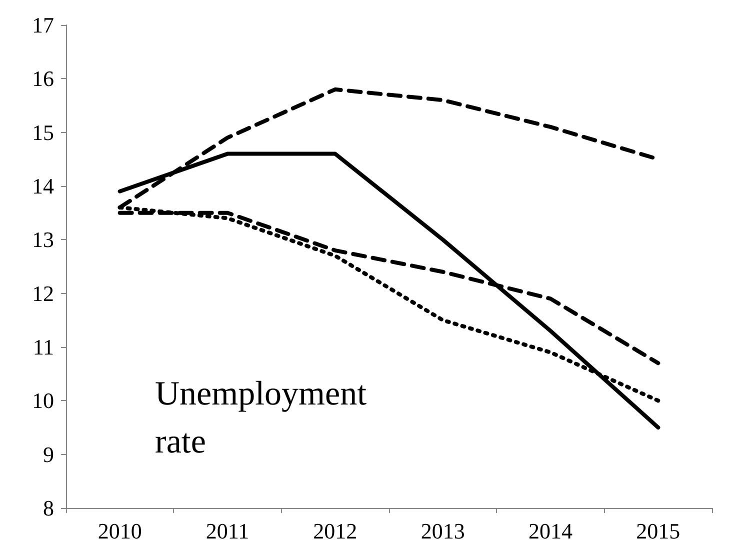 Image resolution: width=732 pixels, height=551 pixels. I want to click on x-tick-label: 2014, so click(550, 531).